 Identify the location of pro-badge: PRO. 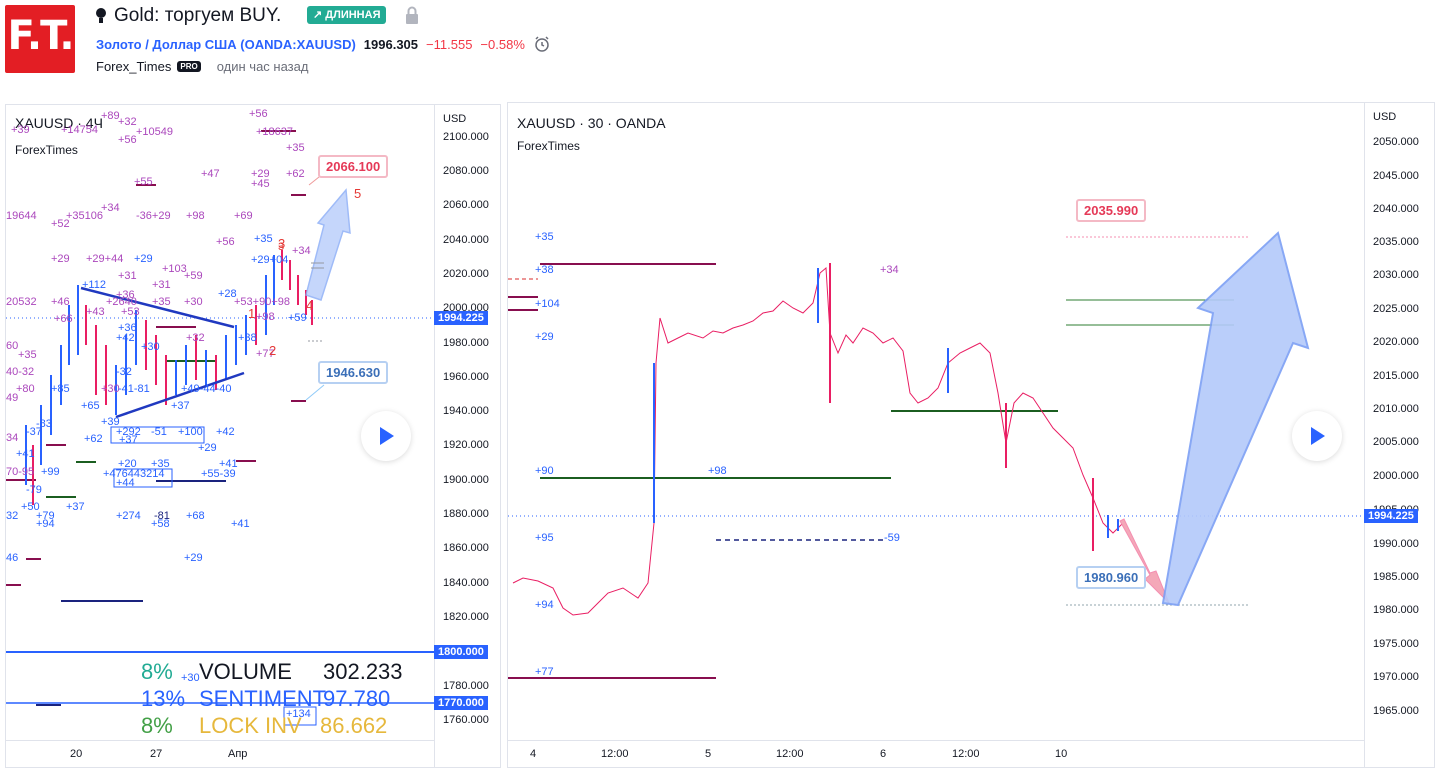
(189, 66).